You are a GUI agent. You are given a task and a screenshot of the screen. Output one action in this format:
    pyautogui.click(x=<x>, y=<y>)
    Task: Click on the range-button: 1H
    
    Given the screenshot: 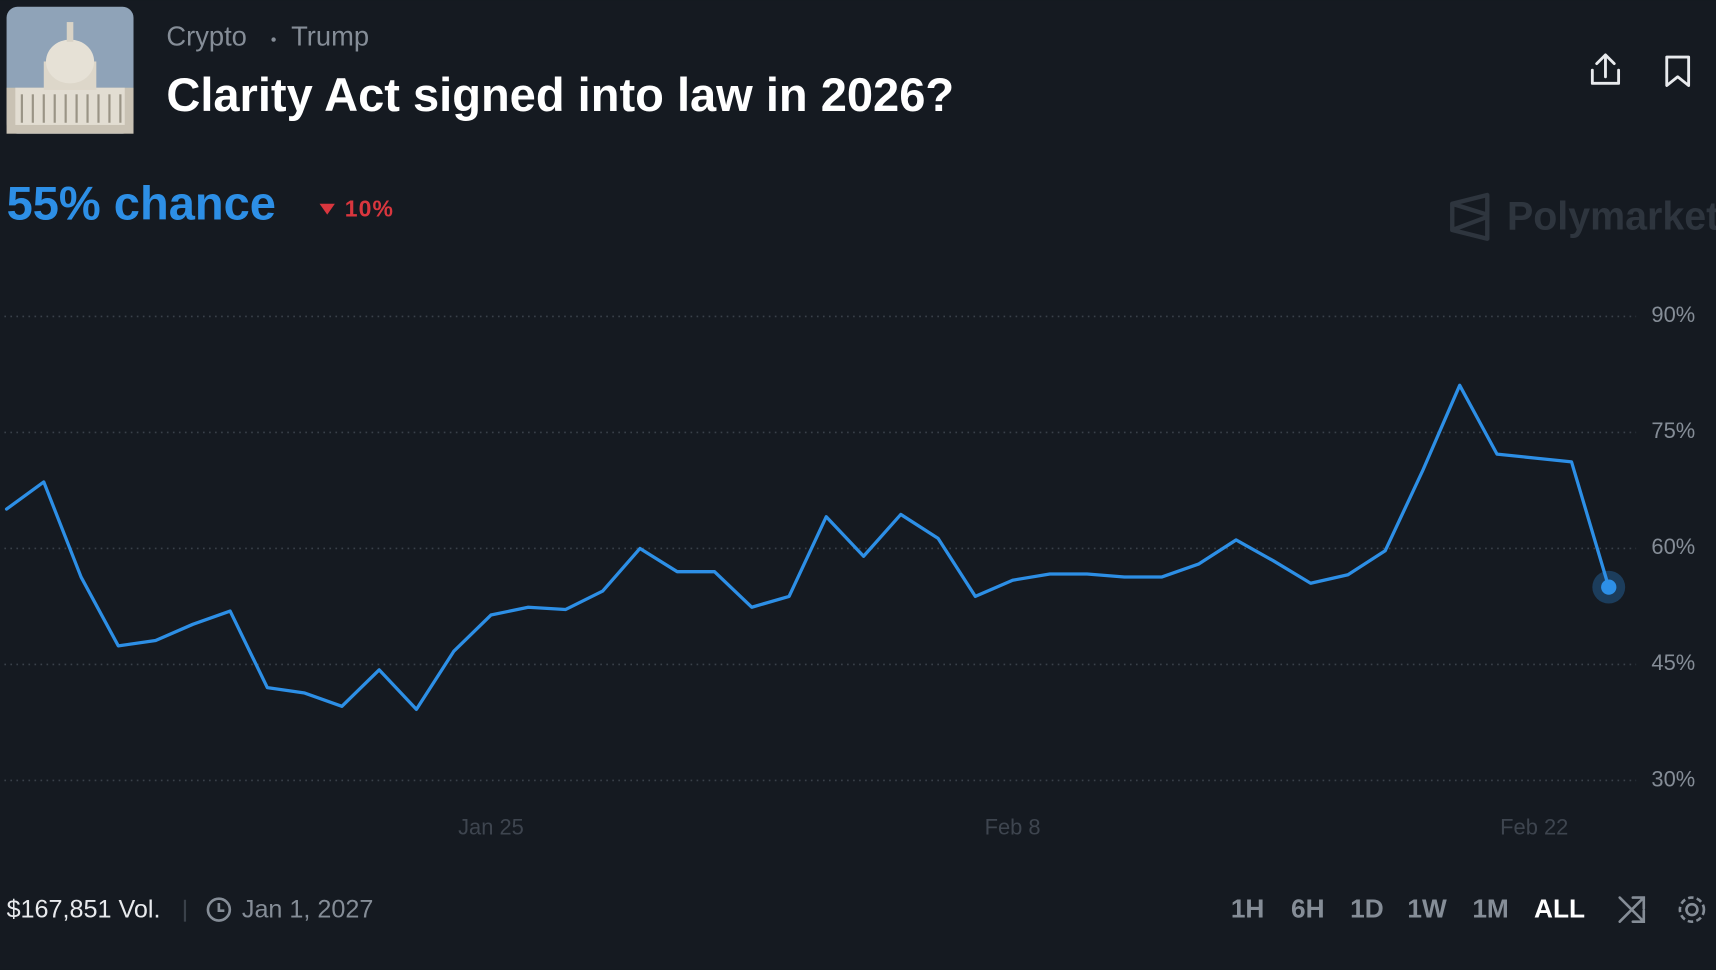 What is the action you would take?
    pyautogui.click(x=1248, y=909)
    